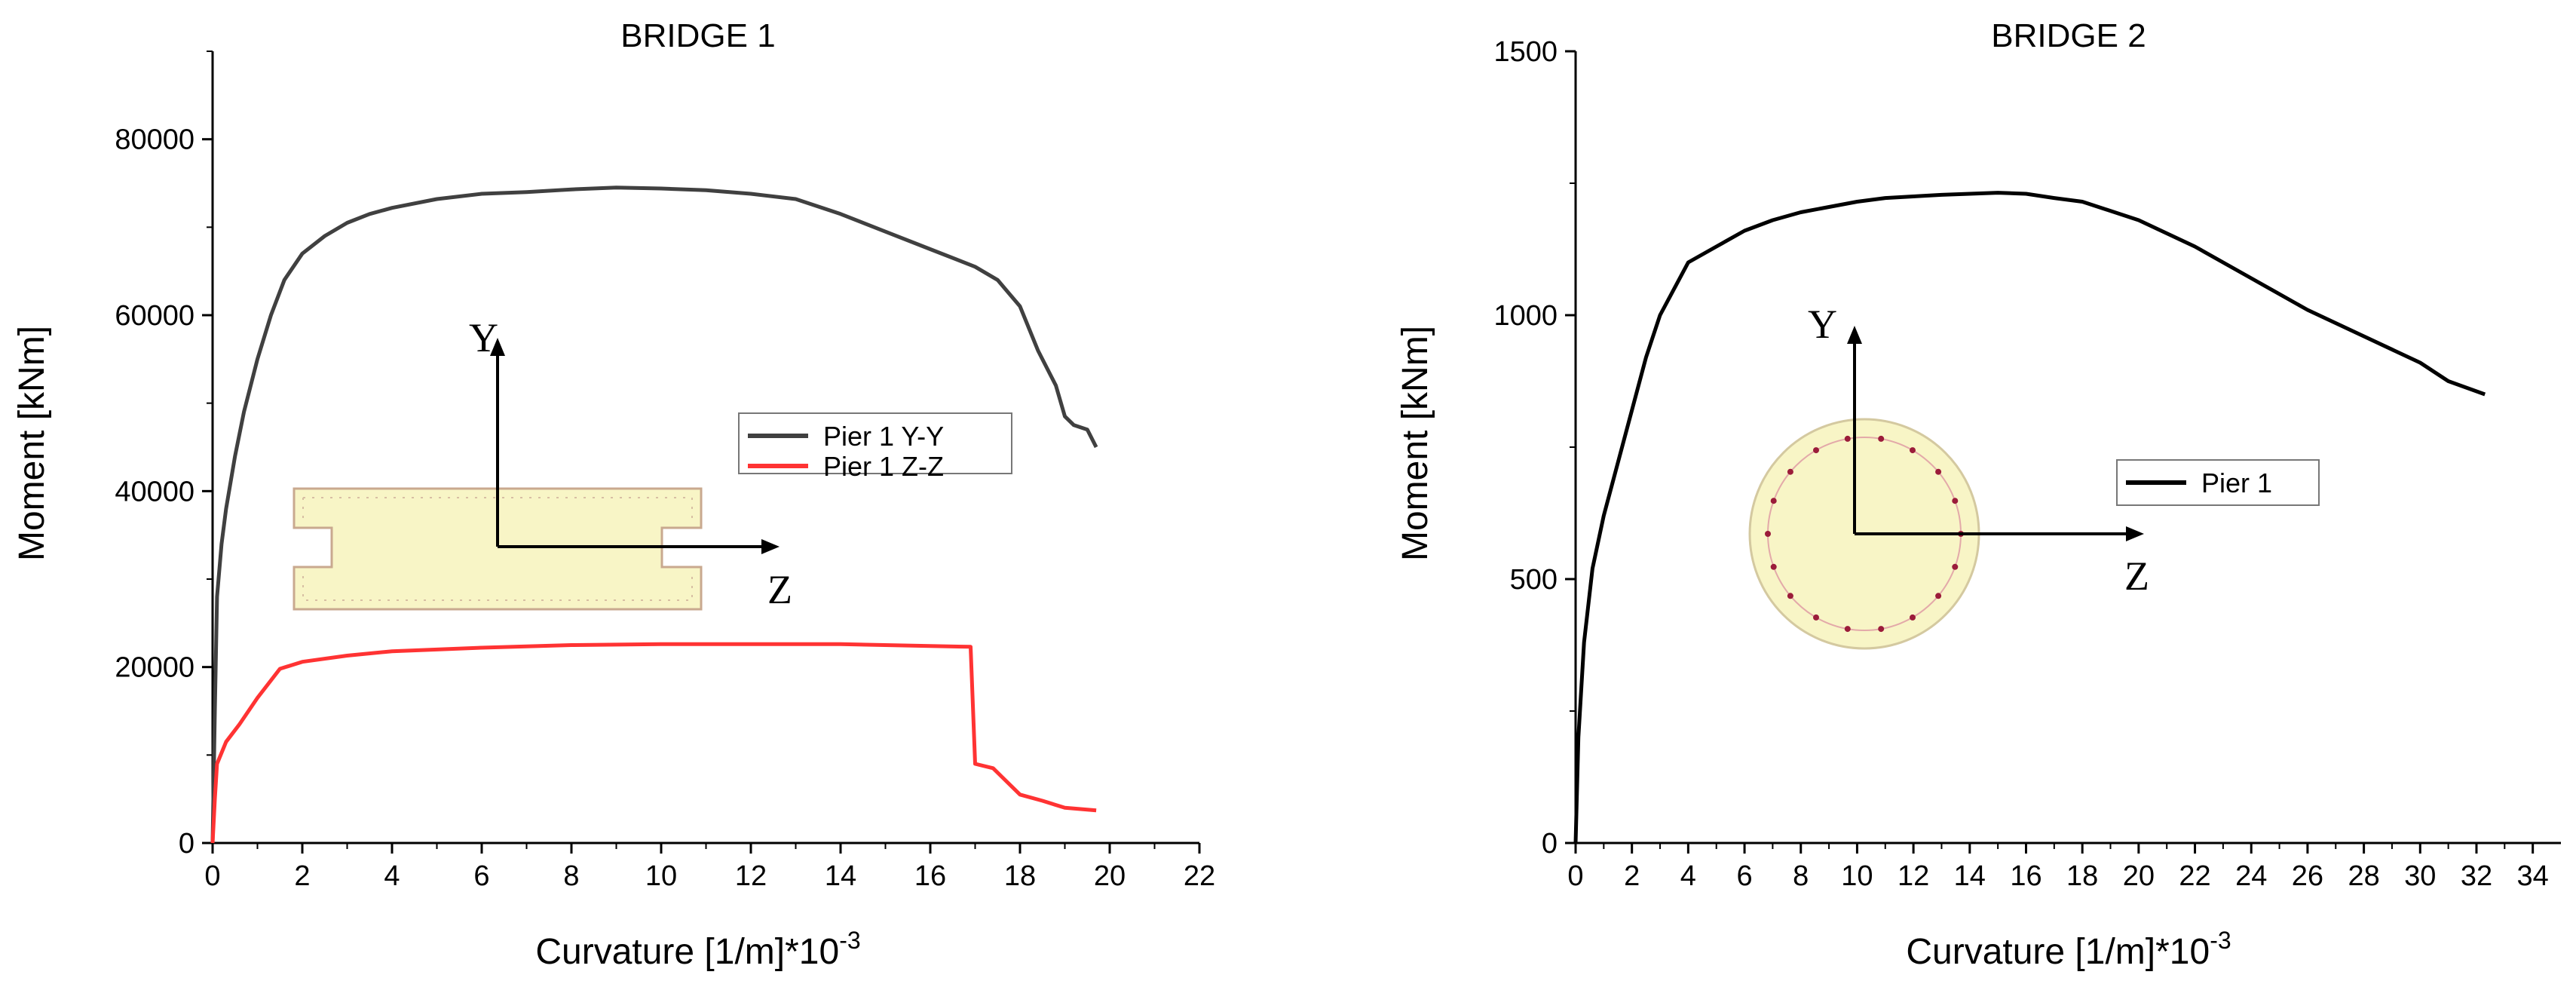 Image resolution: width=2576 pixels, height=984 pixels. I want to click on rebar-dots, so click(1864, 534).